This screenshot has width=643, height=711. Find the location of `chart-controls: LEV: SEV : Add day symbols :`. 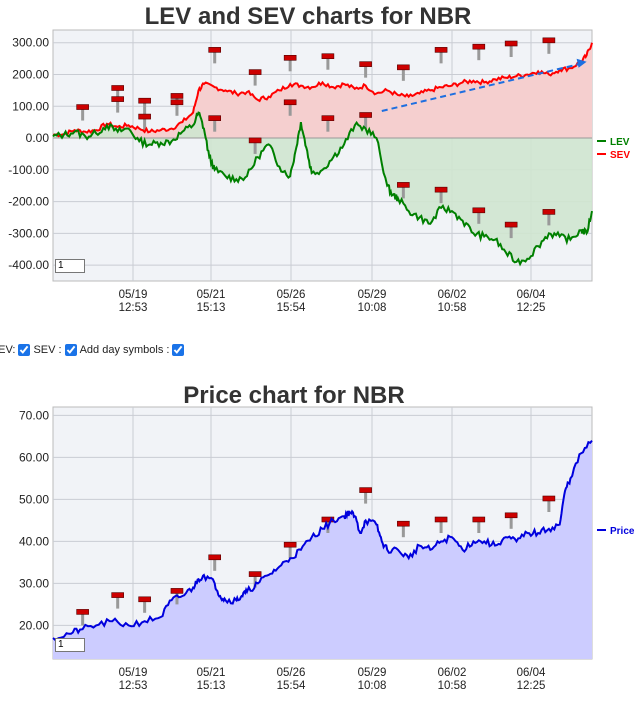

chart-controls: LEV: SEV : Add day symbols : is located at coordinates (93, 350).